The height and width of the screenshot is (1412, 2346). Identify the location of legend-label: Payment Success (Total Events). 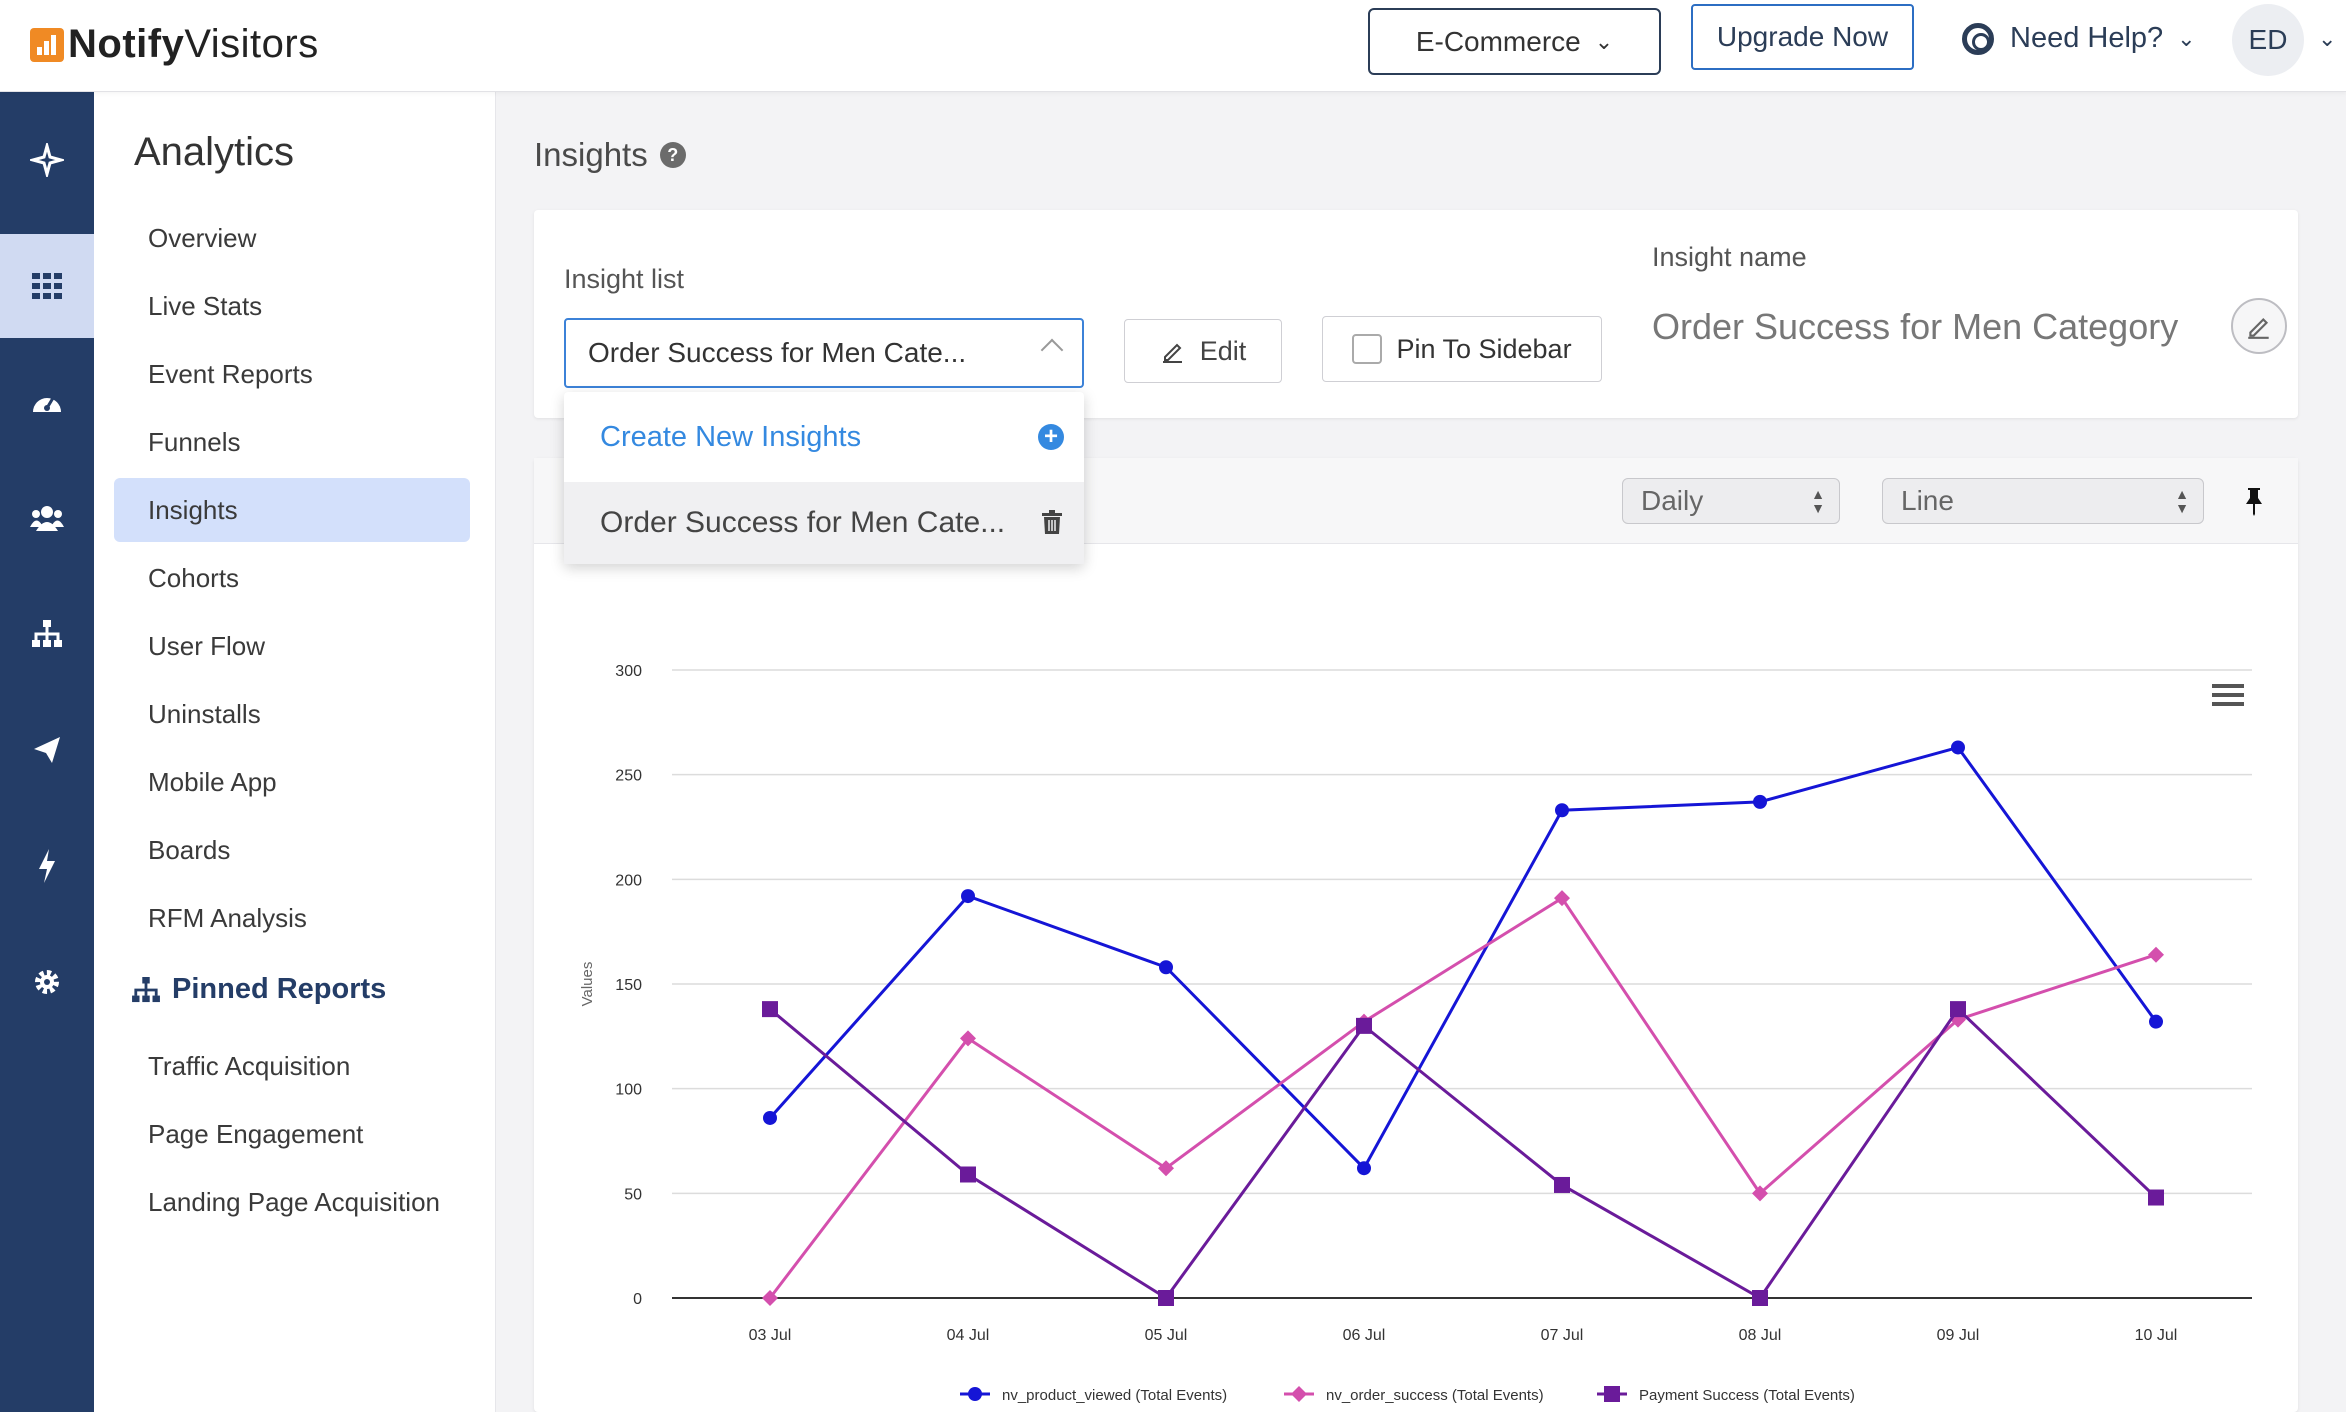
(1747, 1395).